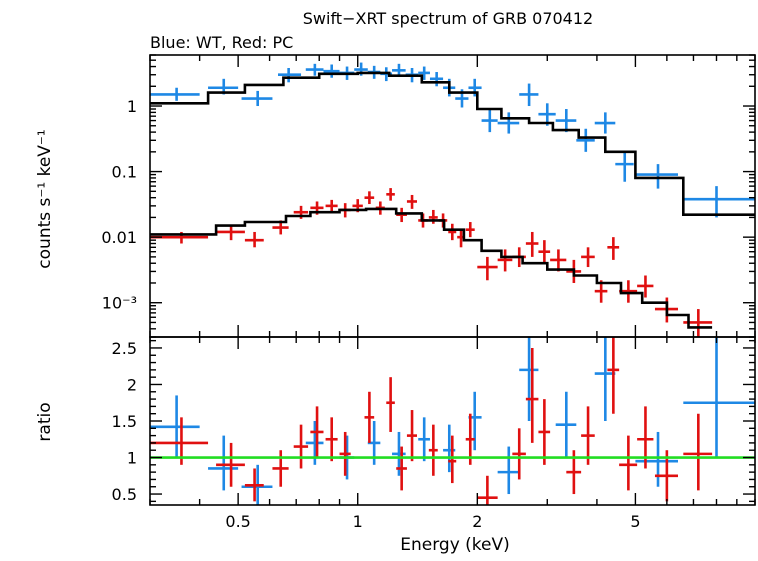 The height and width of the screenshot is (561, 758). I want to click on chart-title: Swift−XRT spectrum of GRB 070412, so click(448, 18).